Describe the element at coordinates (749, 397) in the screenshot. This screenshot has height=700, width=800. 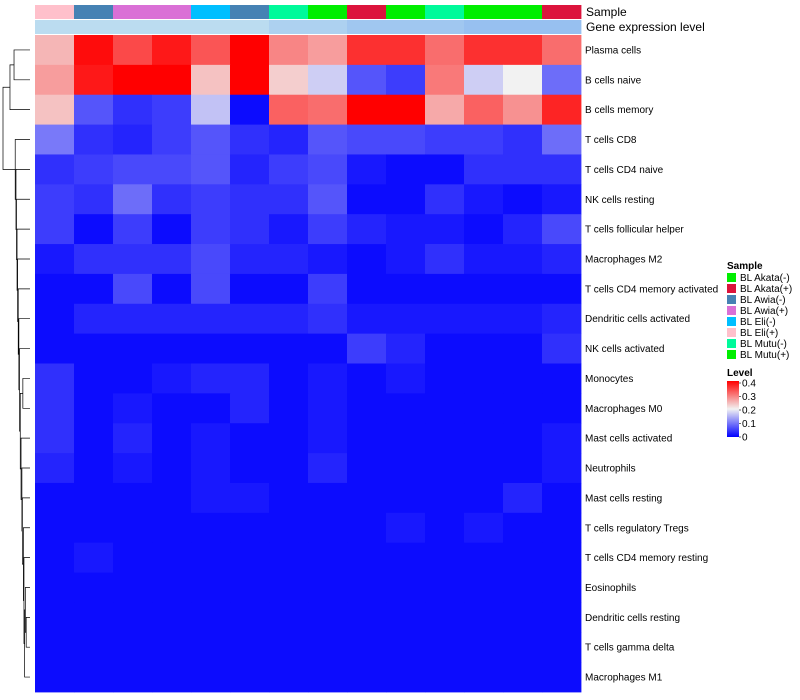
I see `legend-level-tick-label: 0.3` at that location.